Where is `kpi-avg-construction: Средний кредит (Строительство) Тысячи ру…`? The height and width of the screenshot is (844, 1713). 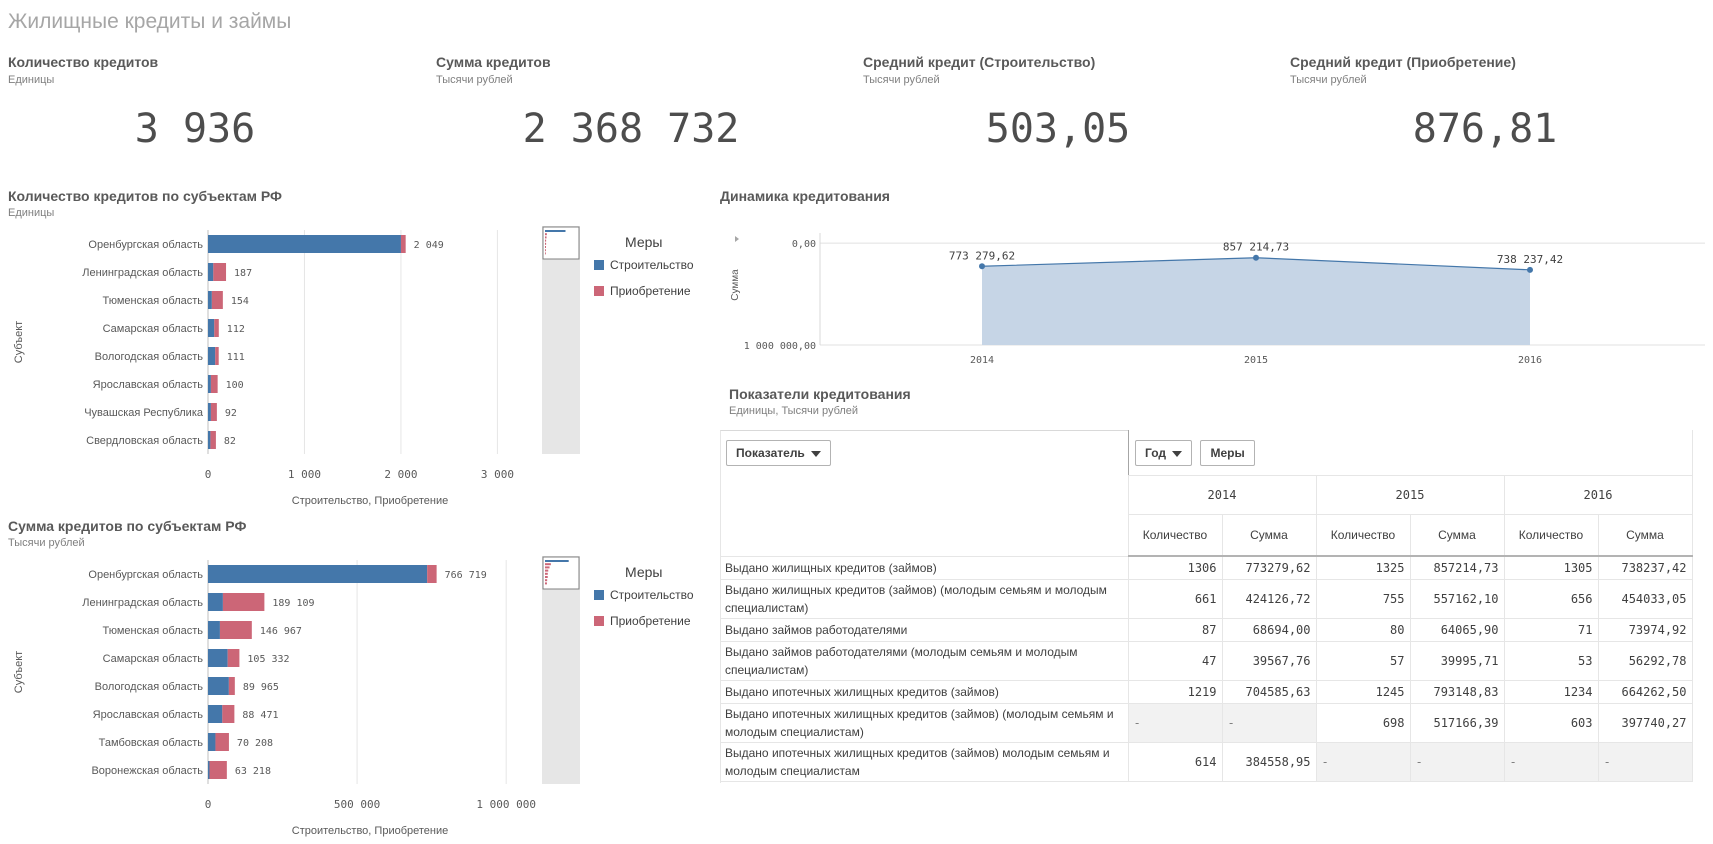 kpi-avg-construction: Средний кредит (Строительство) Тысячи ру… is located at coordinates (1058, 110).